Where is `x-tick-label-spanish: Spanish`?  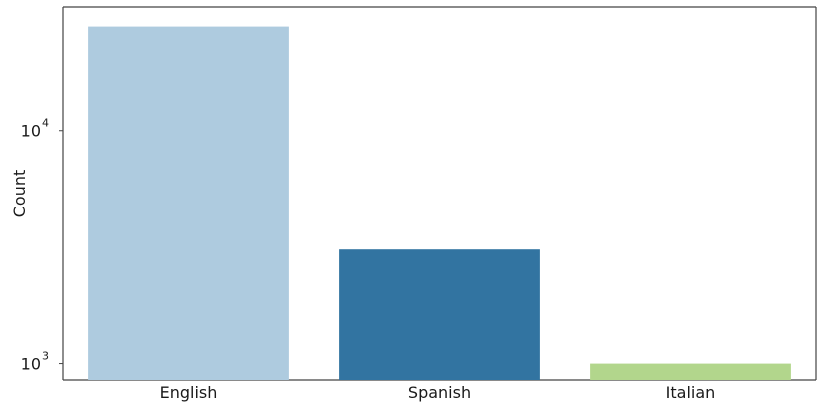 x-tick-label-spanish: Spanish is located at coordinates (439, 392).